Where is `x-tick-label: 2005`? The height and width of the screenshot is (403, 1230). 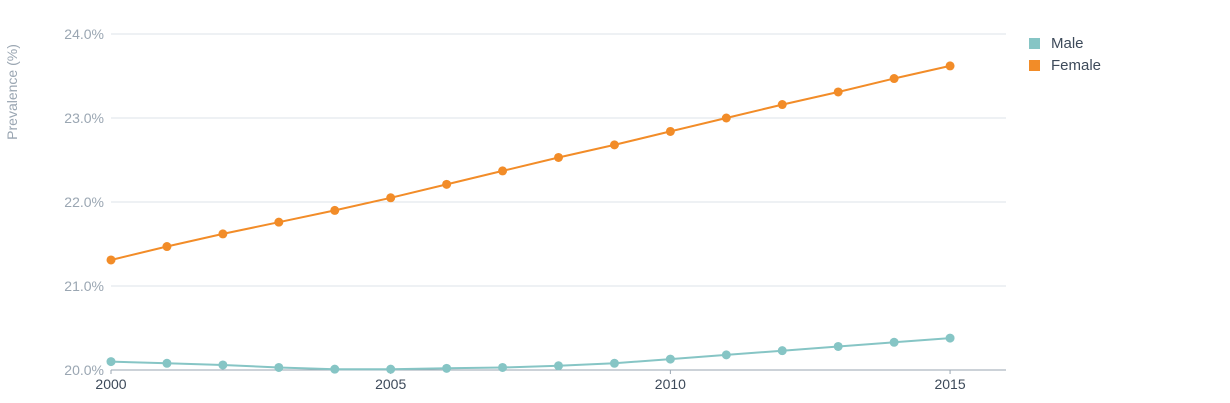
x-tick-label: 2005 is located at coordinates (390, 384).